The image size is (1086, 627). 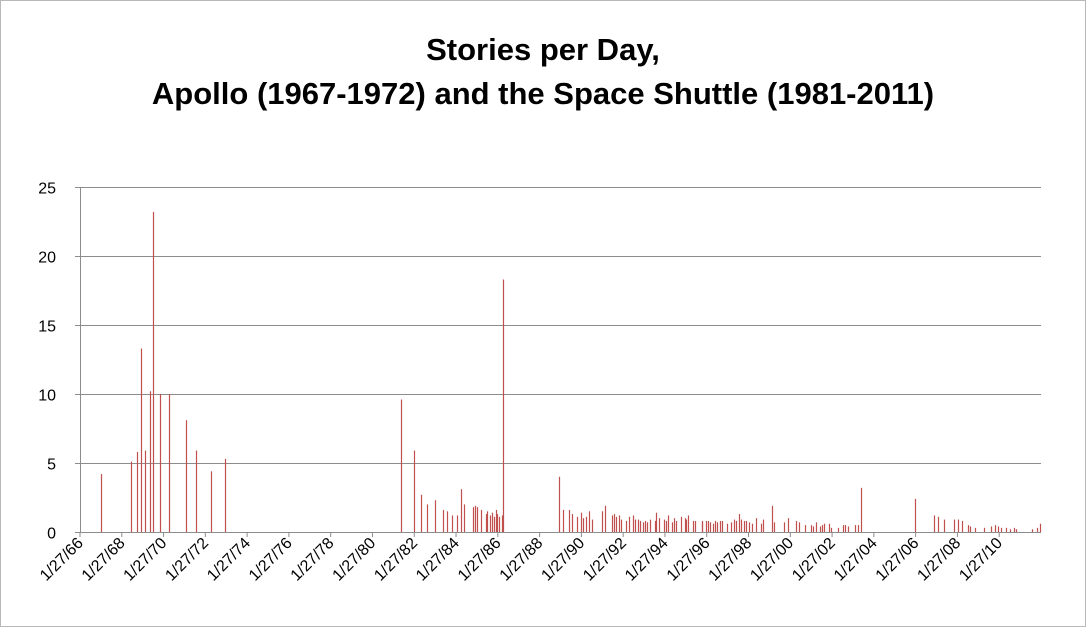 What do you see at coordinates (563, 560) in the screenshot?
I see `x-tick-label: 1/27/90` at bounding box center [563, 560].